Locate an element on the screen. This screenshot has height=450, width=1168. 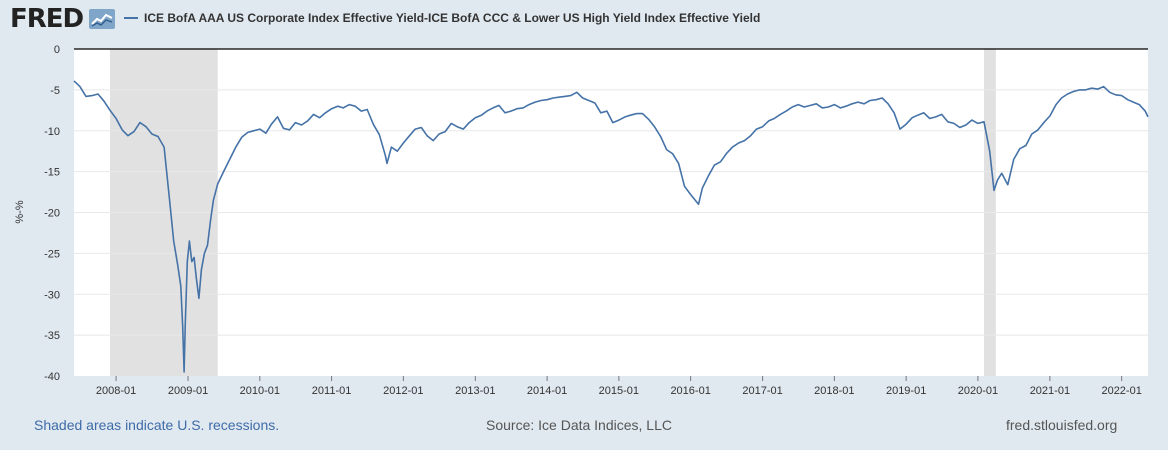
x-tick-label: 2009-01 is located at coordinates (188, 391).